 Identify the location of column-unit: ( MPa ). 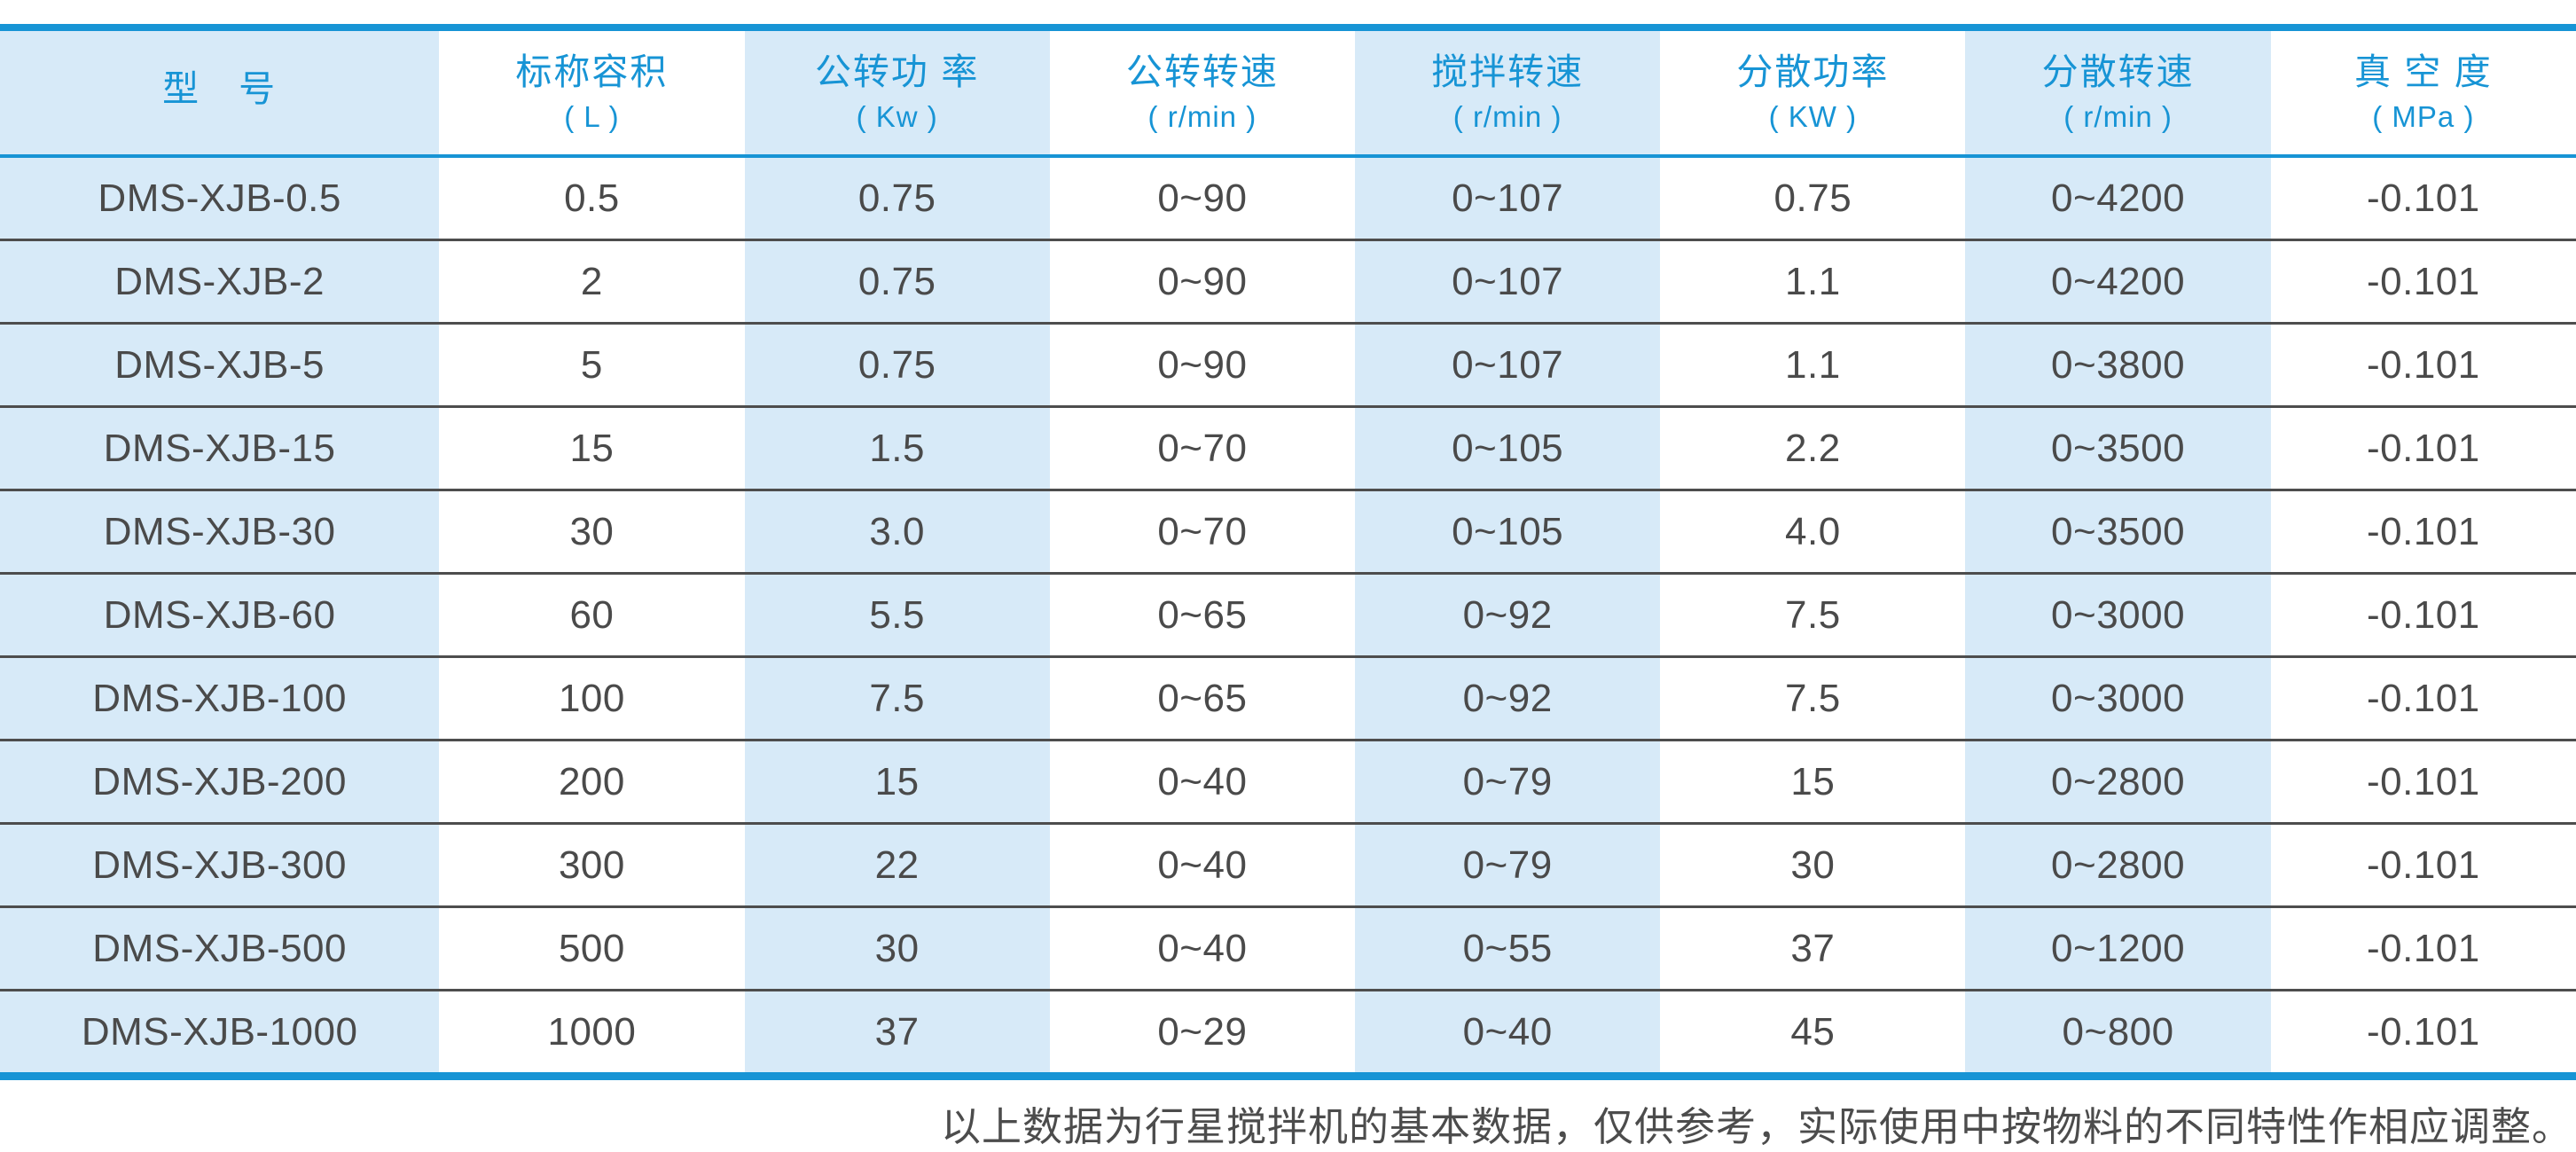
(2423, 117).